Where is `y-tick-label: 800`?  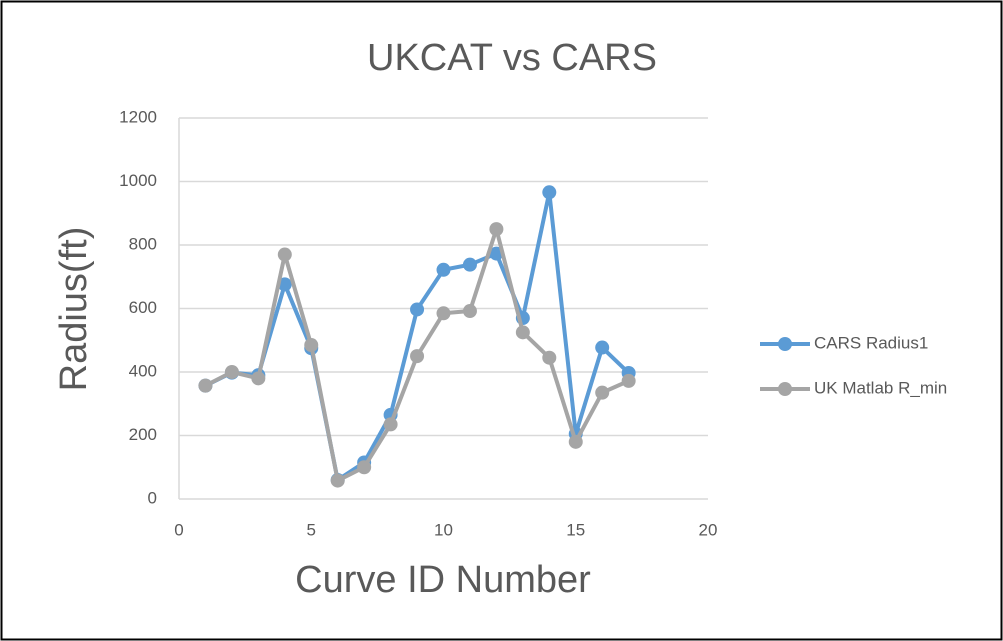 y-tick-label: 800 is located at coordinates (143, 243).